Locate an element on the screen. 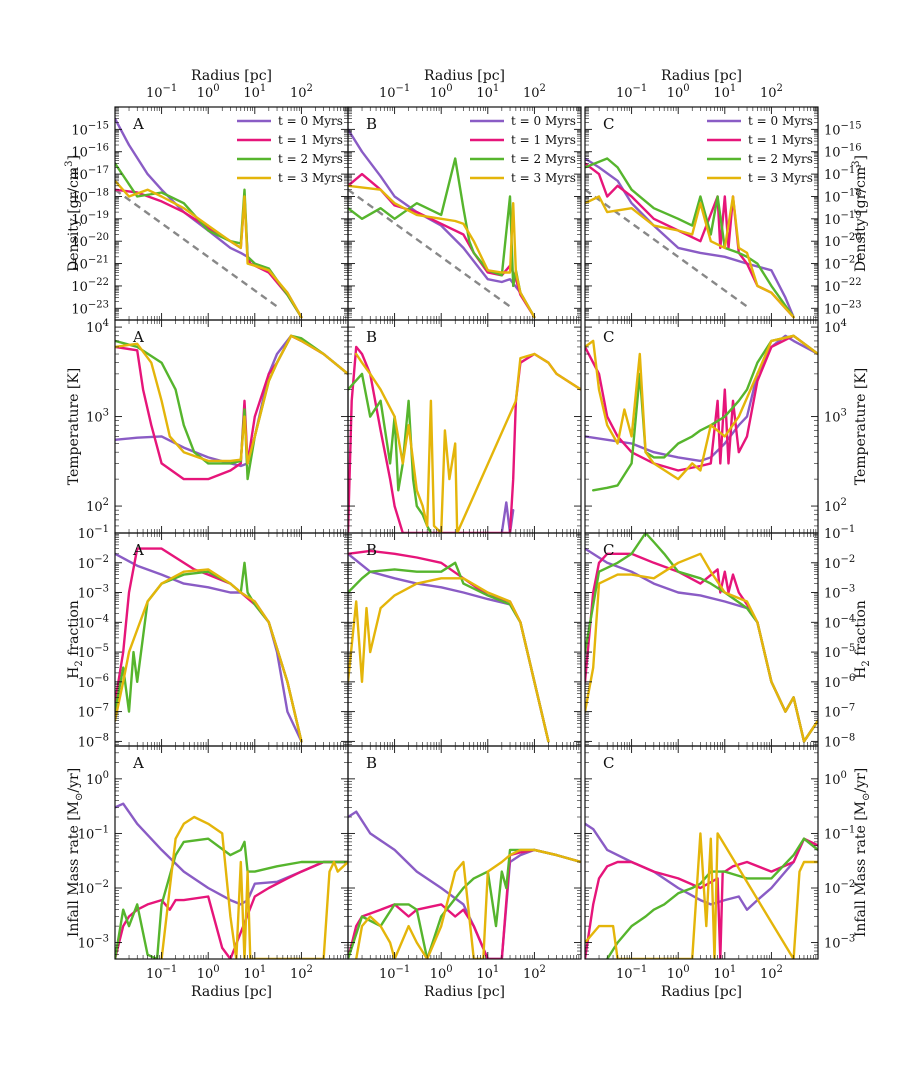 The width and height of the screenshot is (913, 1066). y-tick-label: 10⁻²¹ is located at coordinates (90, 264).